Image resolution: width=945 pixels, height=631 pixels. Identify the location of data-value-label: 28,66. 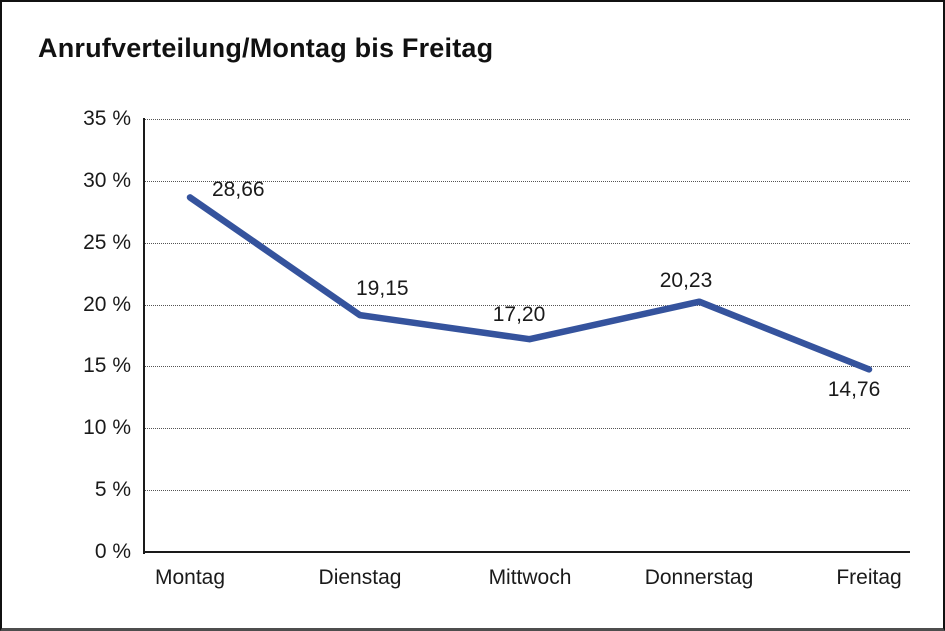
(238, 189).